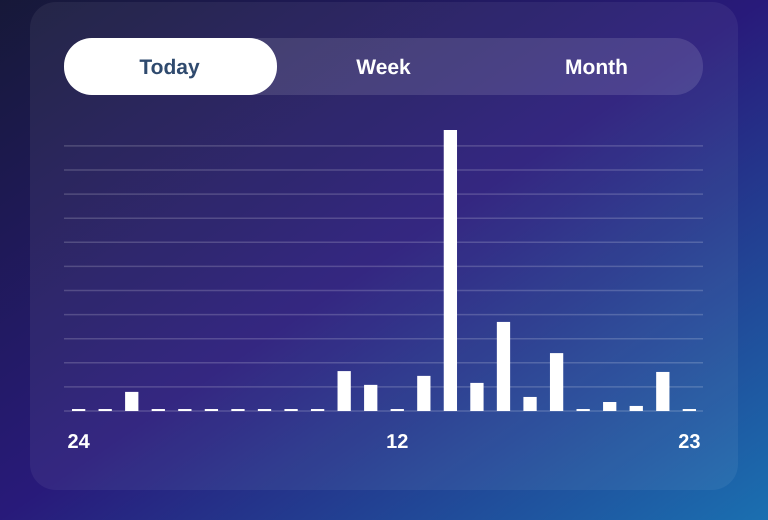 Image resolution: width=768 pixels, height=520 pixels. I want to click on x-tick-label: 23, so click(689, 442).